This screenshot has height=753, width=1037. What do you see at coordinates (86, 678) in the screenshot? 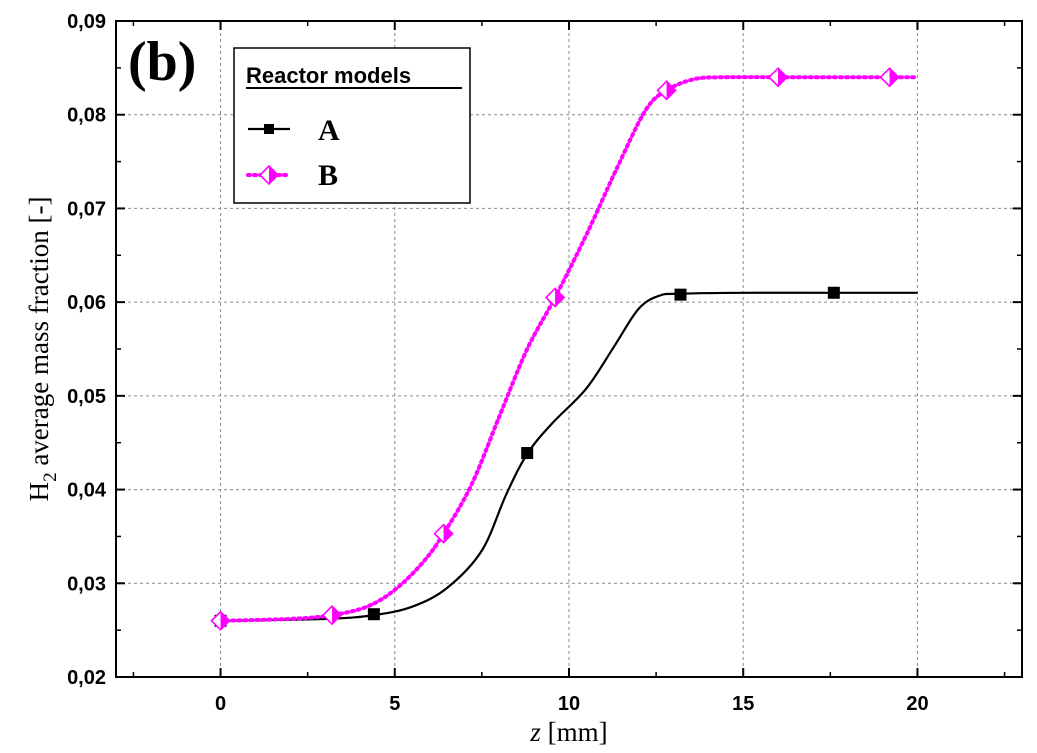
I see `y-tick-label: 0,02` at bounding box center [86, 678].